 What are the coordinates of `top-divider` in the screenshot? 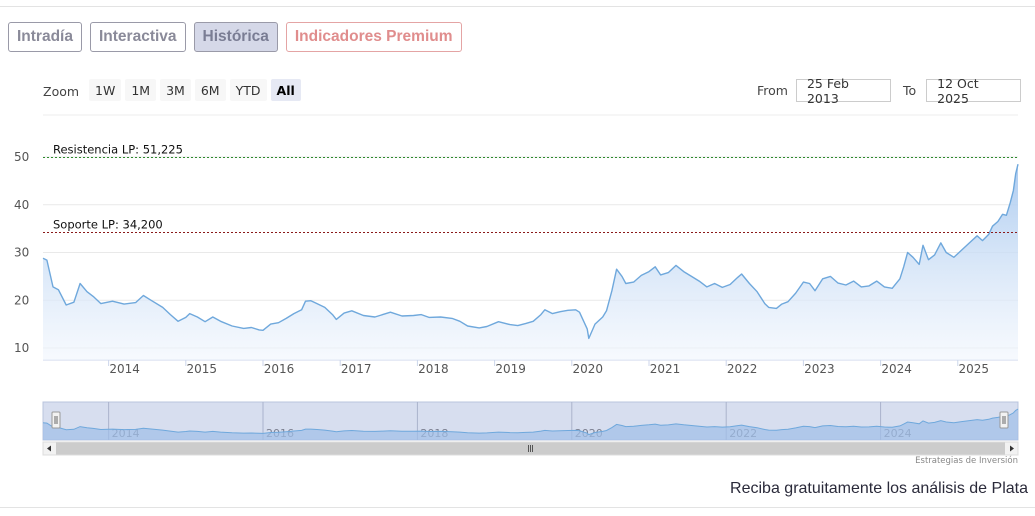 It's located at (517, 6).